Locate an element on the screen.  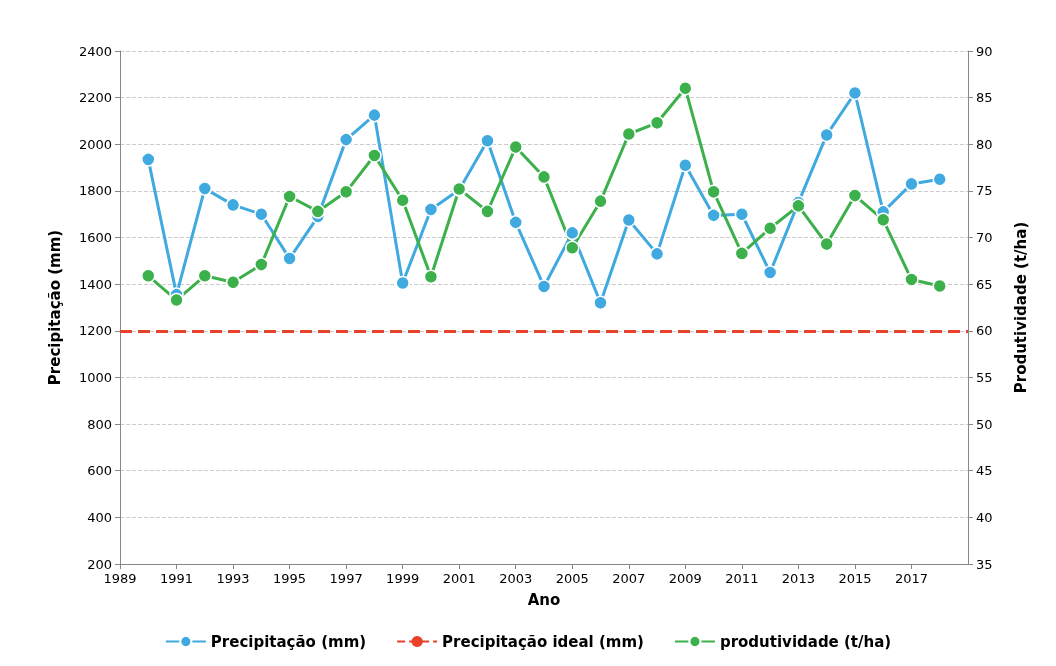
x-tick-label: 2017 is located at coordinates (911, 578).